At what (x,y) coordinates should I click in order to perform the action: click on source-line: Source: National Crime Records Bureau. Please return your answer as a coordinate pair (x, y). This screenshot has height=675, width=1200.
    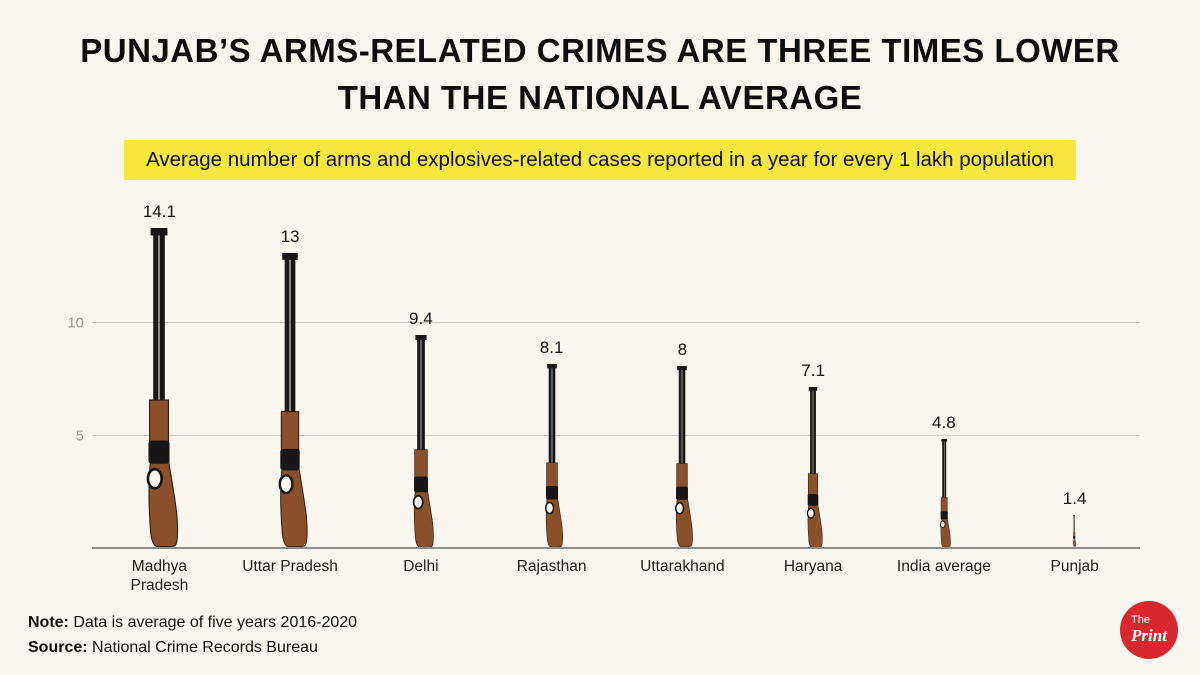
    Looking at the image, I should click on (192, 648).